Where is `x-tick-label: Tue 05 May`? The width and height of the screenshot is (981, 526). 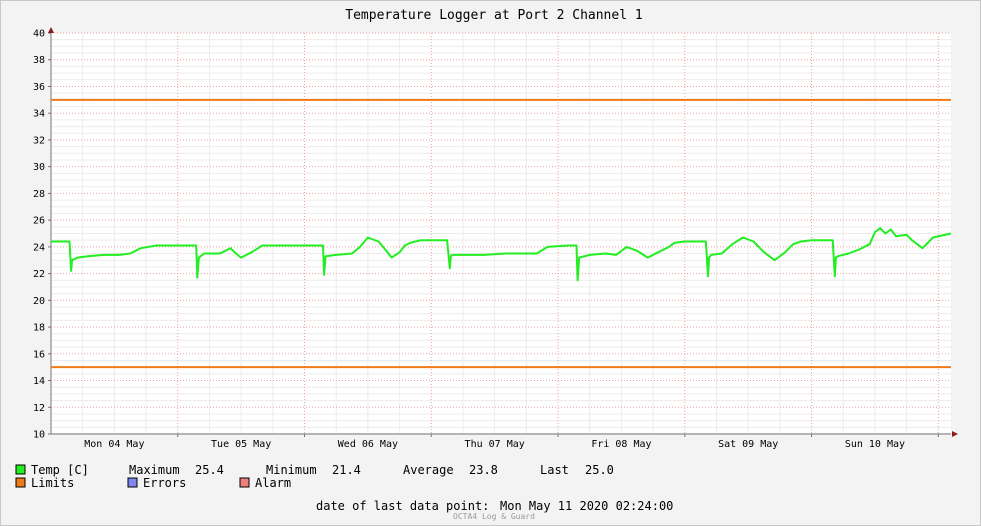
x-tick-label: Tue 05 May is located at coordinates (241, 444).